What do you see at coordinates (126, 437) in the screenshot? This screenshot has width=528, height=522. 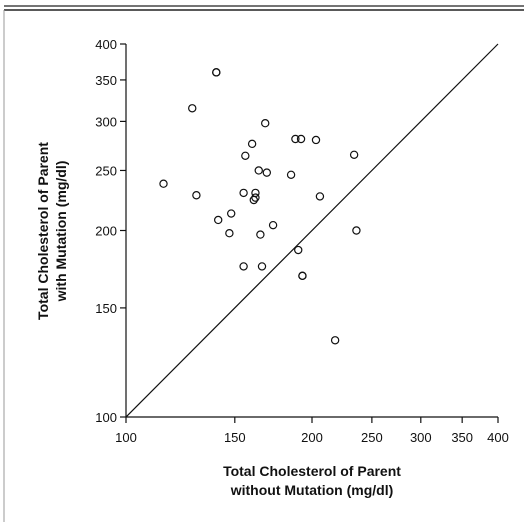 I see `x-tick-label: 100` at bounding box center [126, 437].